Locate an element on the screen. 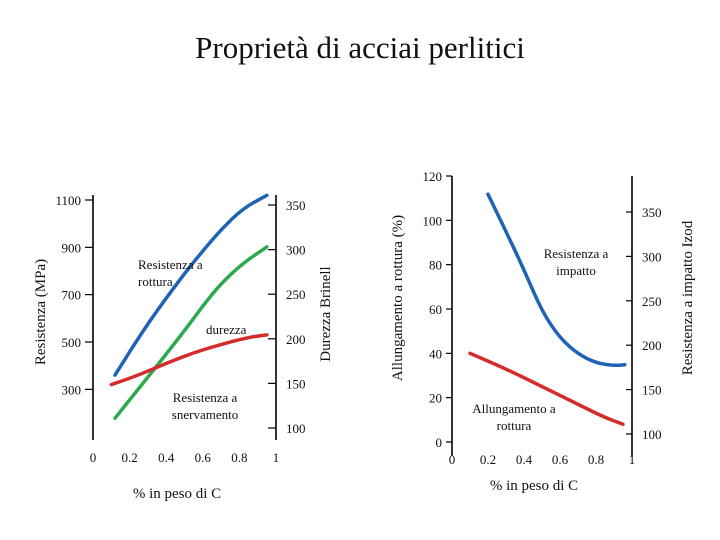 The width and height of the screenshot is (720, 540). page-title: Proprietà di acciai perlitici is located at coordinates (360, 47).